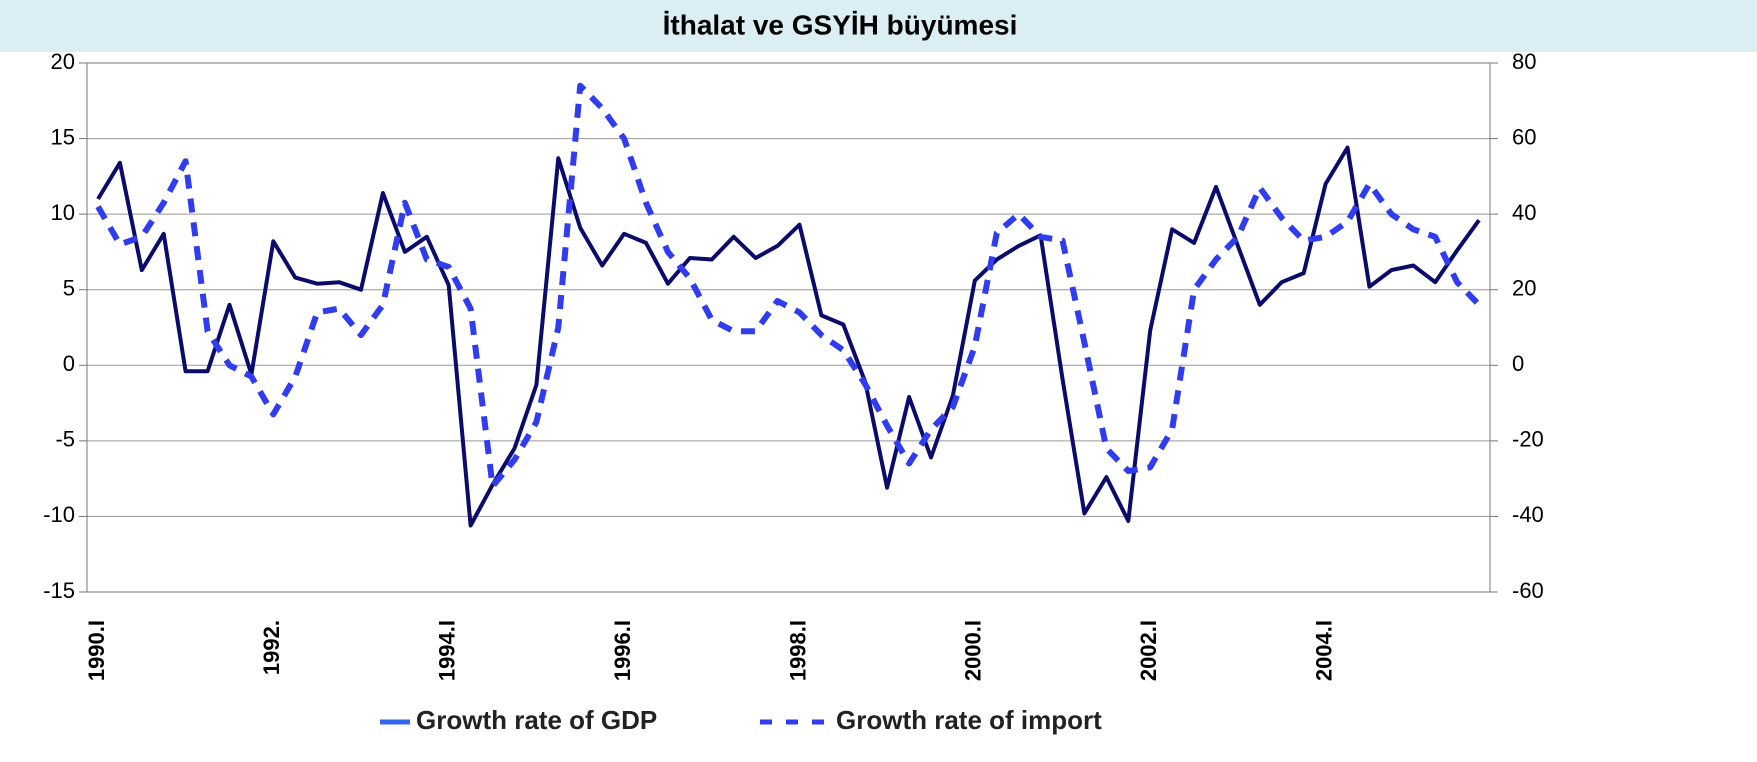 The height and width of the screenshot is (762, 1757). Describe the element at coordinates (840, 24) in the screenshot. I see `chart-title: İthalat ve GSYİH büyümesi` at that location.